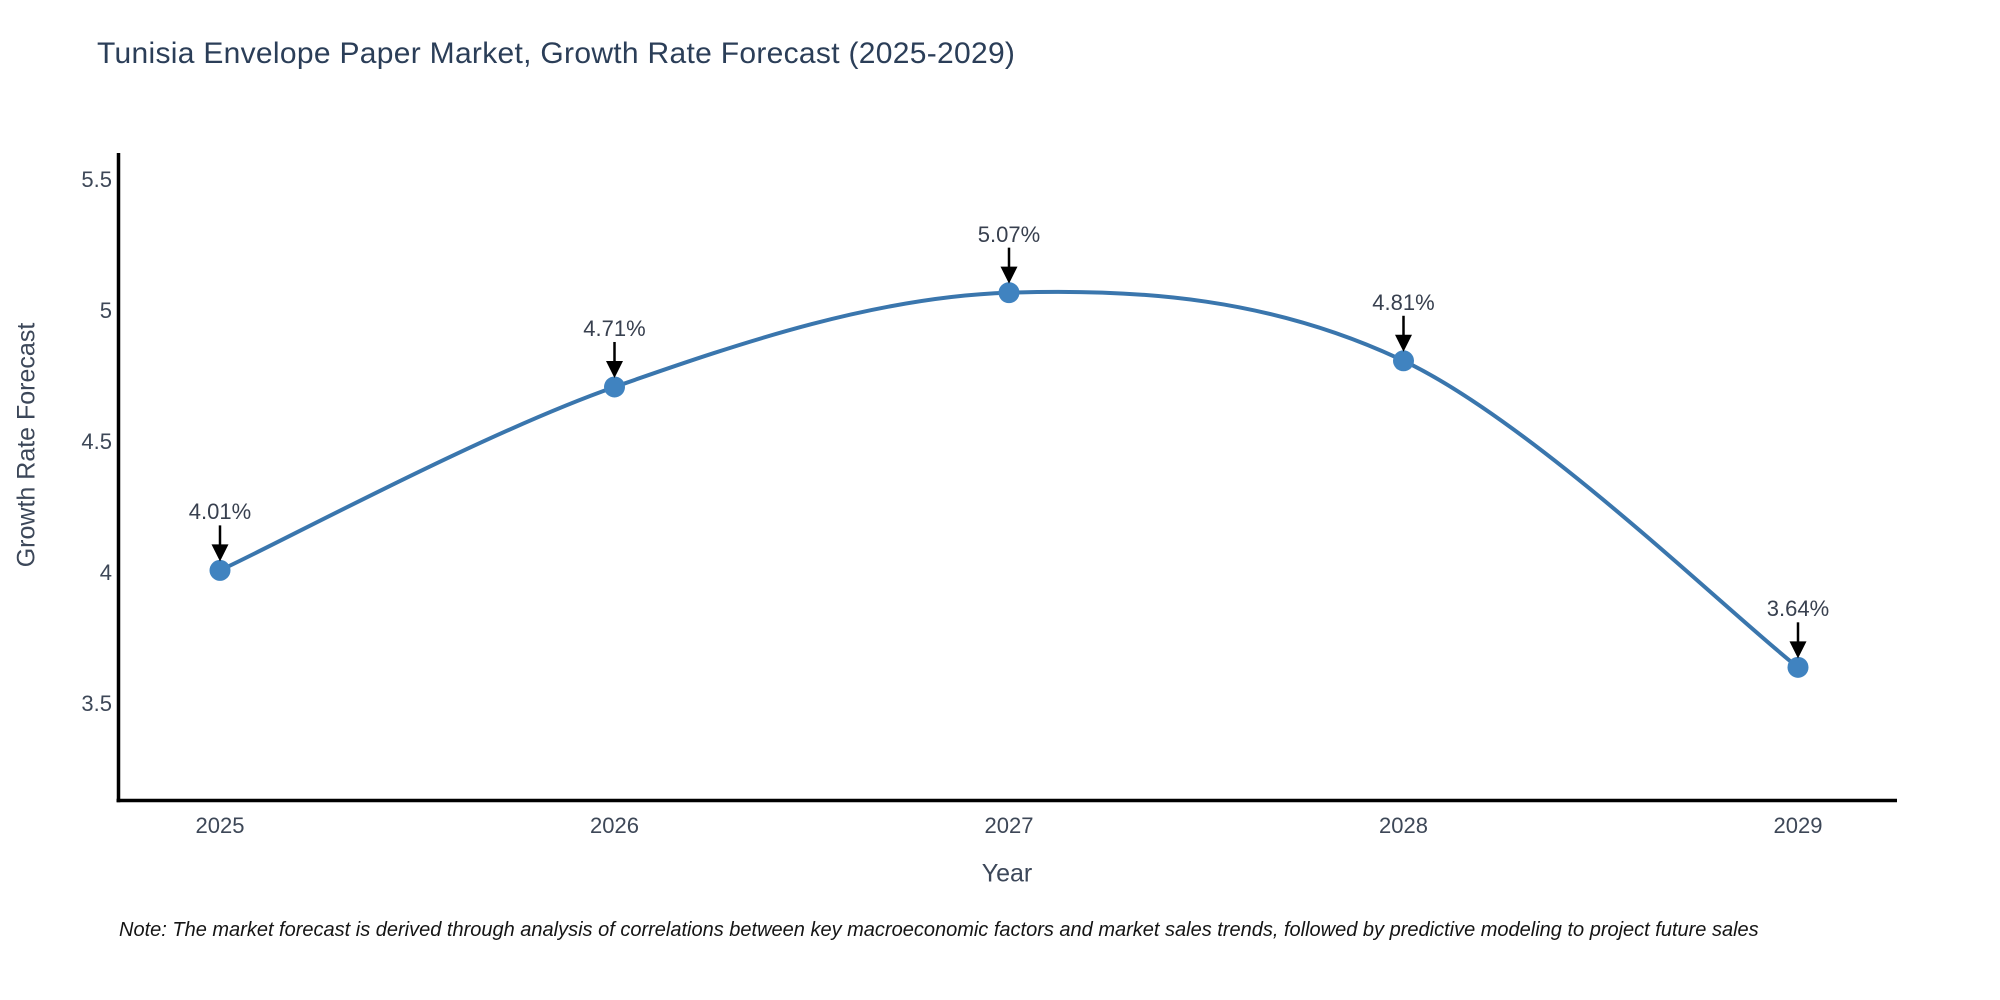 Image resolution: width=2000 pixels, height=1000 pixels. What do you see at coordinates (1009, 234) in the screenshot?
I see `data-point-label-2027: 5.07%` at bounding box center [1009, 234].